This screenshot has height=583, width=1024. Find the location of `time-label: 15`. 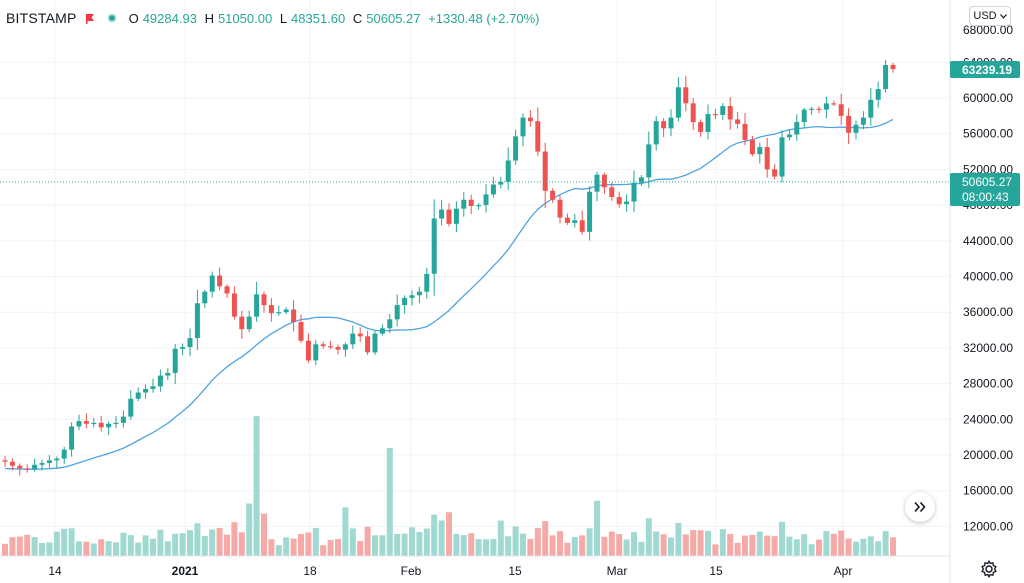

time-label: 15 is located at coordinates (716, 571).